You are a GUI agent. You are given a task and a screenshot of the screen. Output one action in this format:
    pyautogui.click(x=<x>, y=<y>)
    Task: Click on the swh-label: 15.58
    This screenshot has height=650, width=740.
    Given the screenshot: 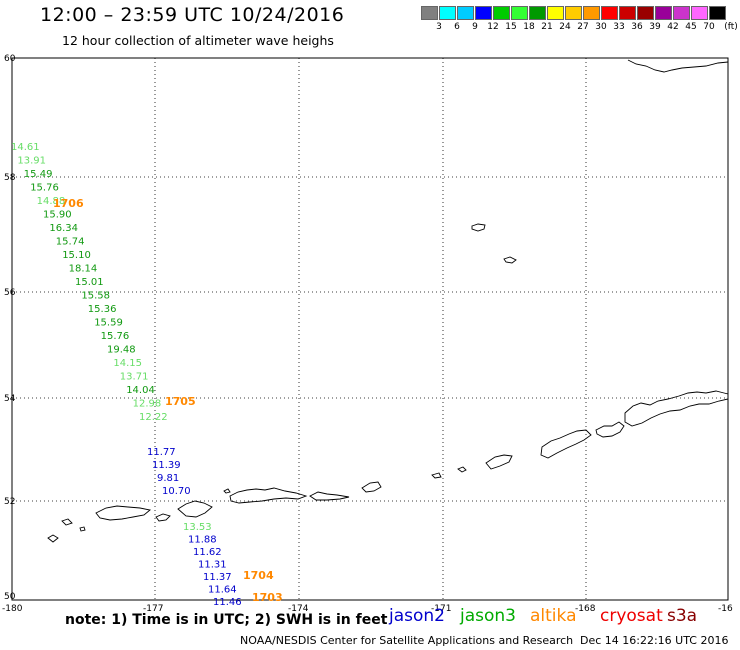 What is the action you would take?
    pyautogui.click(x=95, y=296)
    